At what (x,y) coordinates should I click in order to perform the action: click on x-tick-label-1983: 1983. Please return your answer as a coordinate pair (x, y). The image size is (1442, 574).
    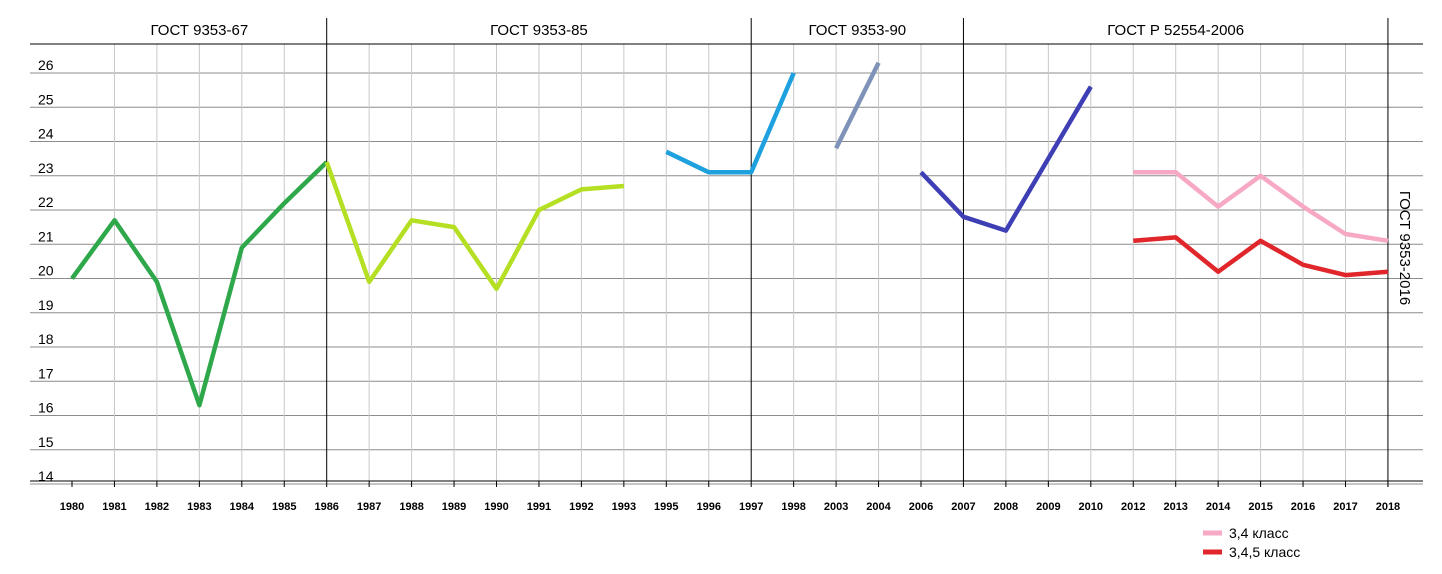
    Looking at the image, I should click on (199, 507).